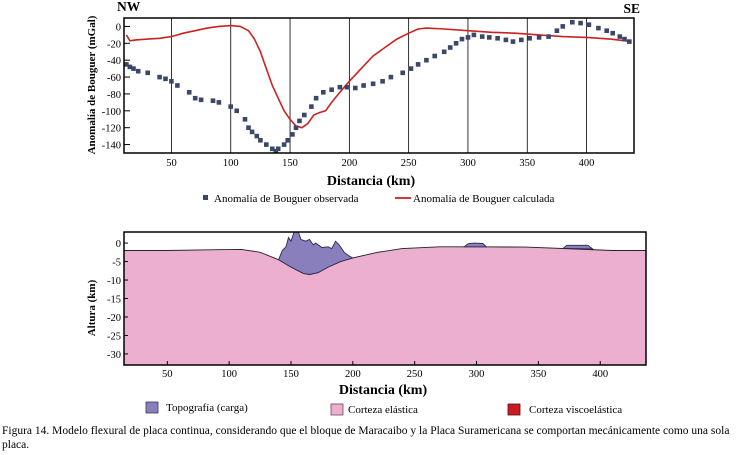  What do you see at coordinates (514, 409) in the screenshot?
I see `viscoelastic-legend-swatch` at bounding box center [514, 409].